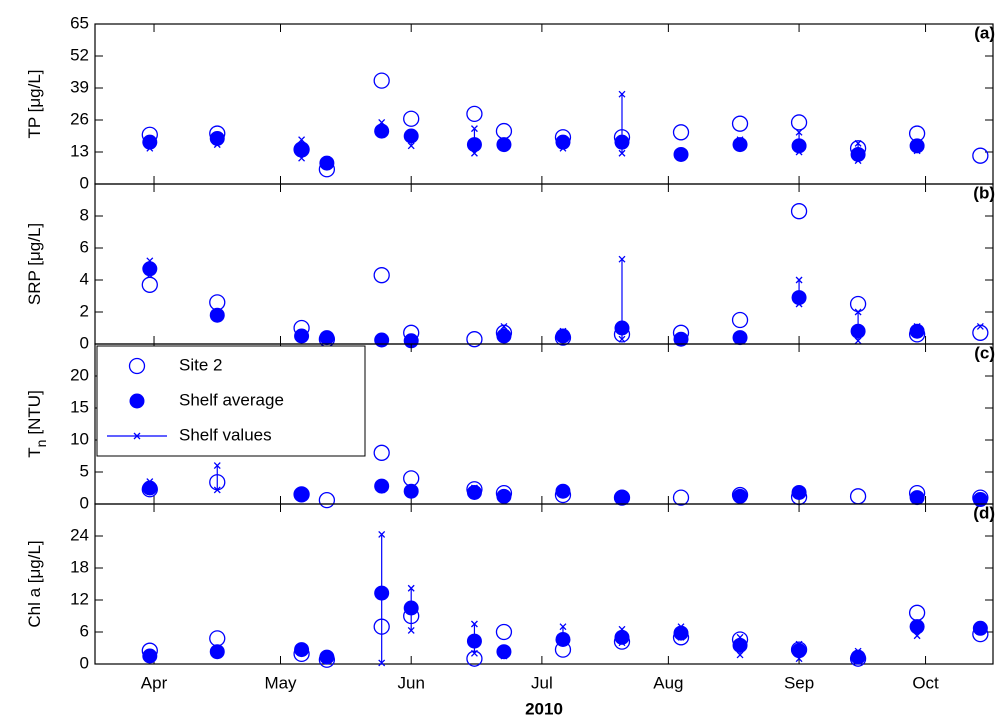 The image size is (998, 728). I want to click on y-axis-label-part: SRP [μg/L], so click(34, 264).